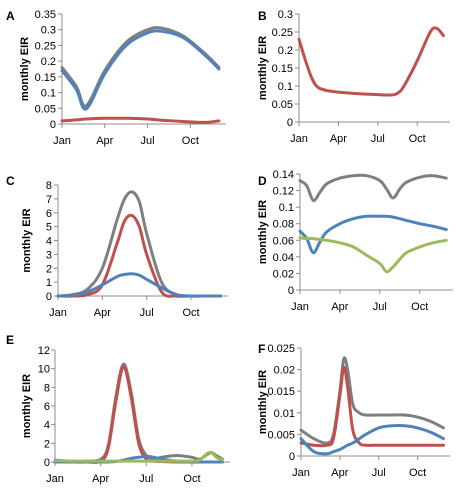 The image size is (469, 498). I want to click on y-tick-label: 0.06, so click(283, 241).